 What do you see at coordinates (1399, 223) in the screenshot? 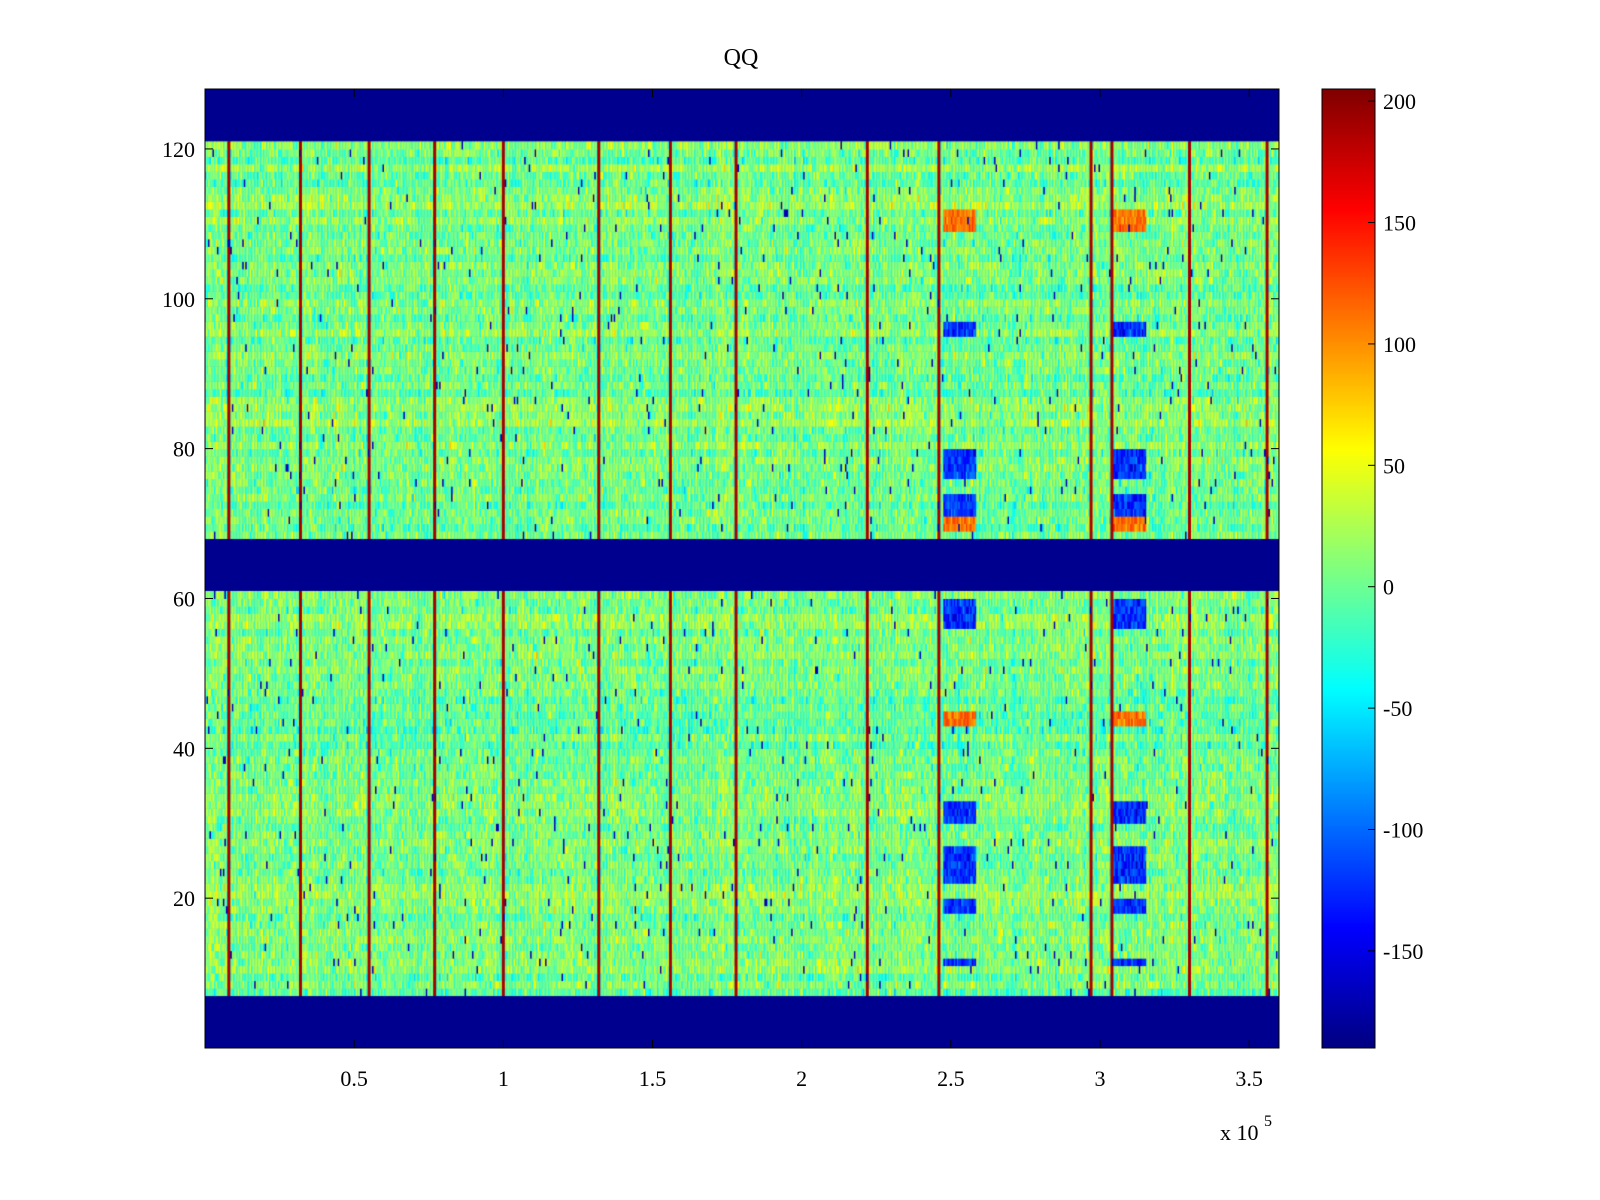
I see `colorbar-tick-label: 150` at bounding box center [1399, 223].